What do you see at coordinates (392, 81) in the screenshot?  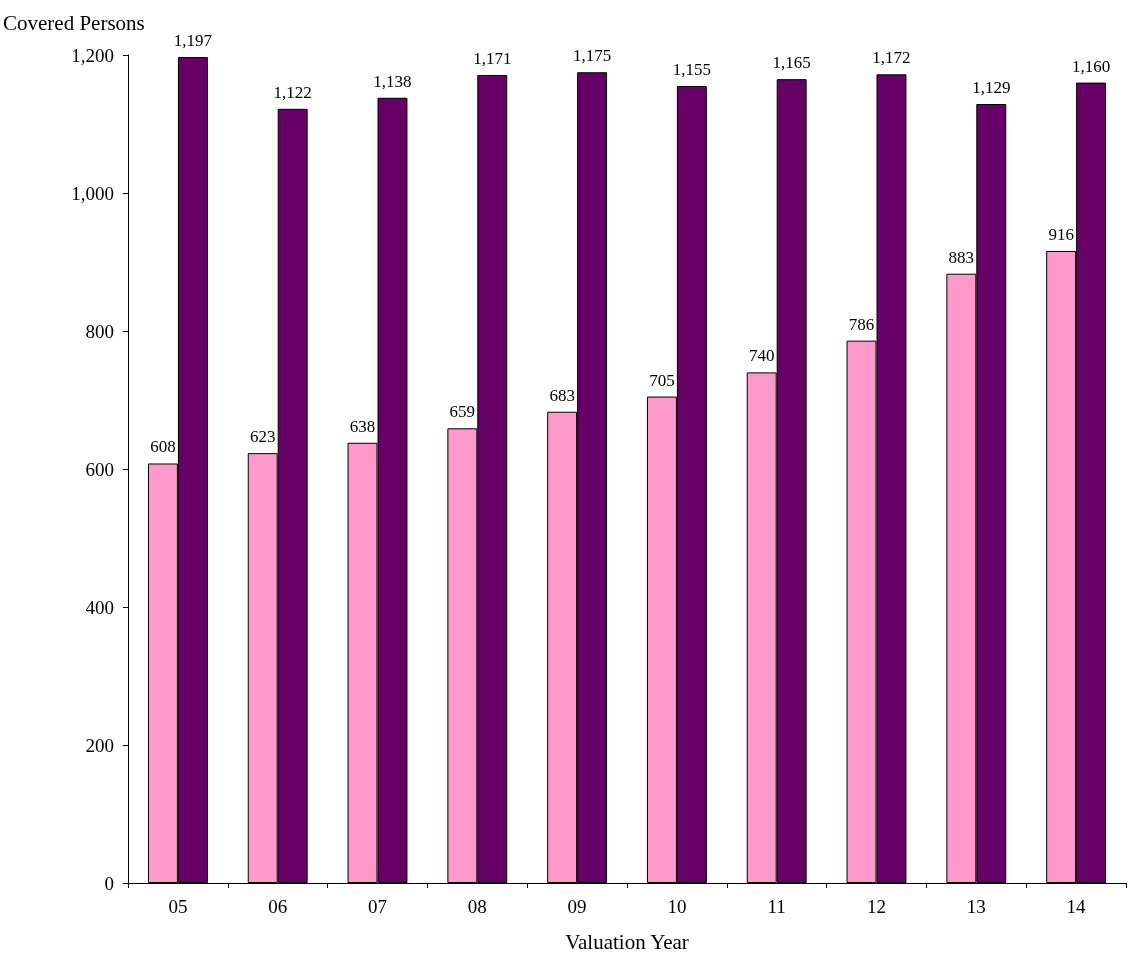 I see `data-label: 1,138` at bounding box center [392, 81].